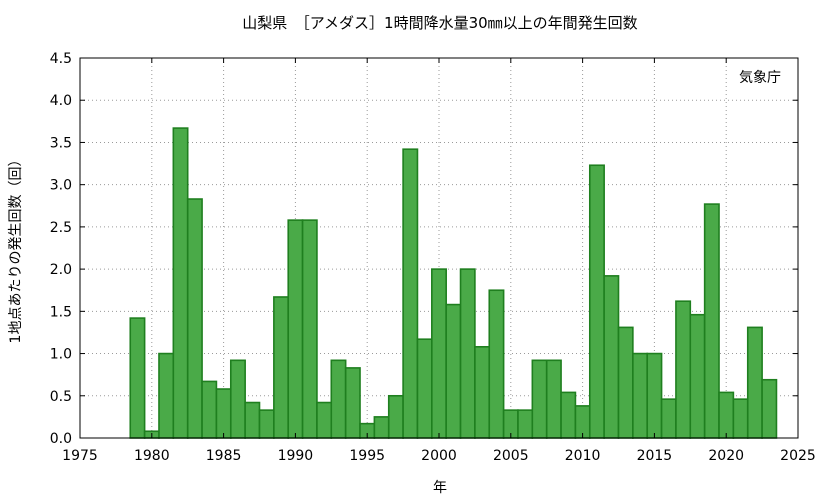  What do you see at coordinates (295, 329) in the screenshot?
I see `bar-1990` at bounding box center [295, 329].